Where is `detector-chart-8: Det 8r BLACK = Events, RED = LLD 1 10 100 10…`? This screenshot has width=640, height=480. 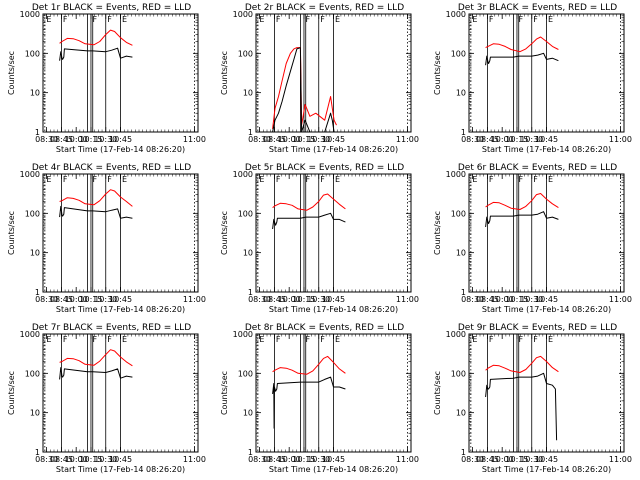 detector-chart-8: Det 8r BLACK = Events, RED = LLD 1 10 100 10… is located at coordinates (319, 398).